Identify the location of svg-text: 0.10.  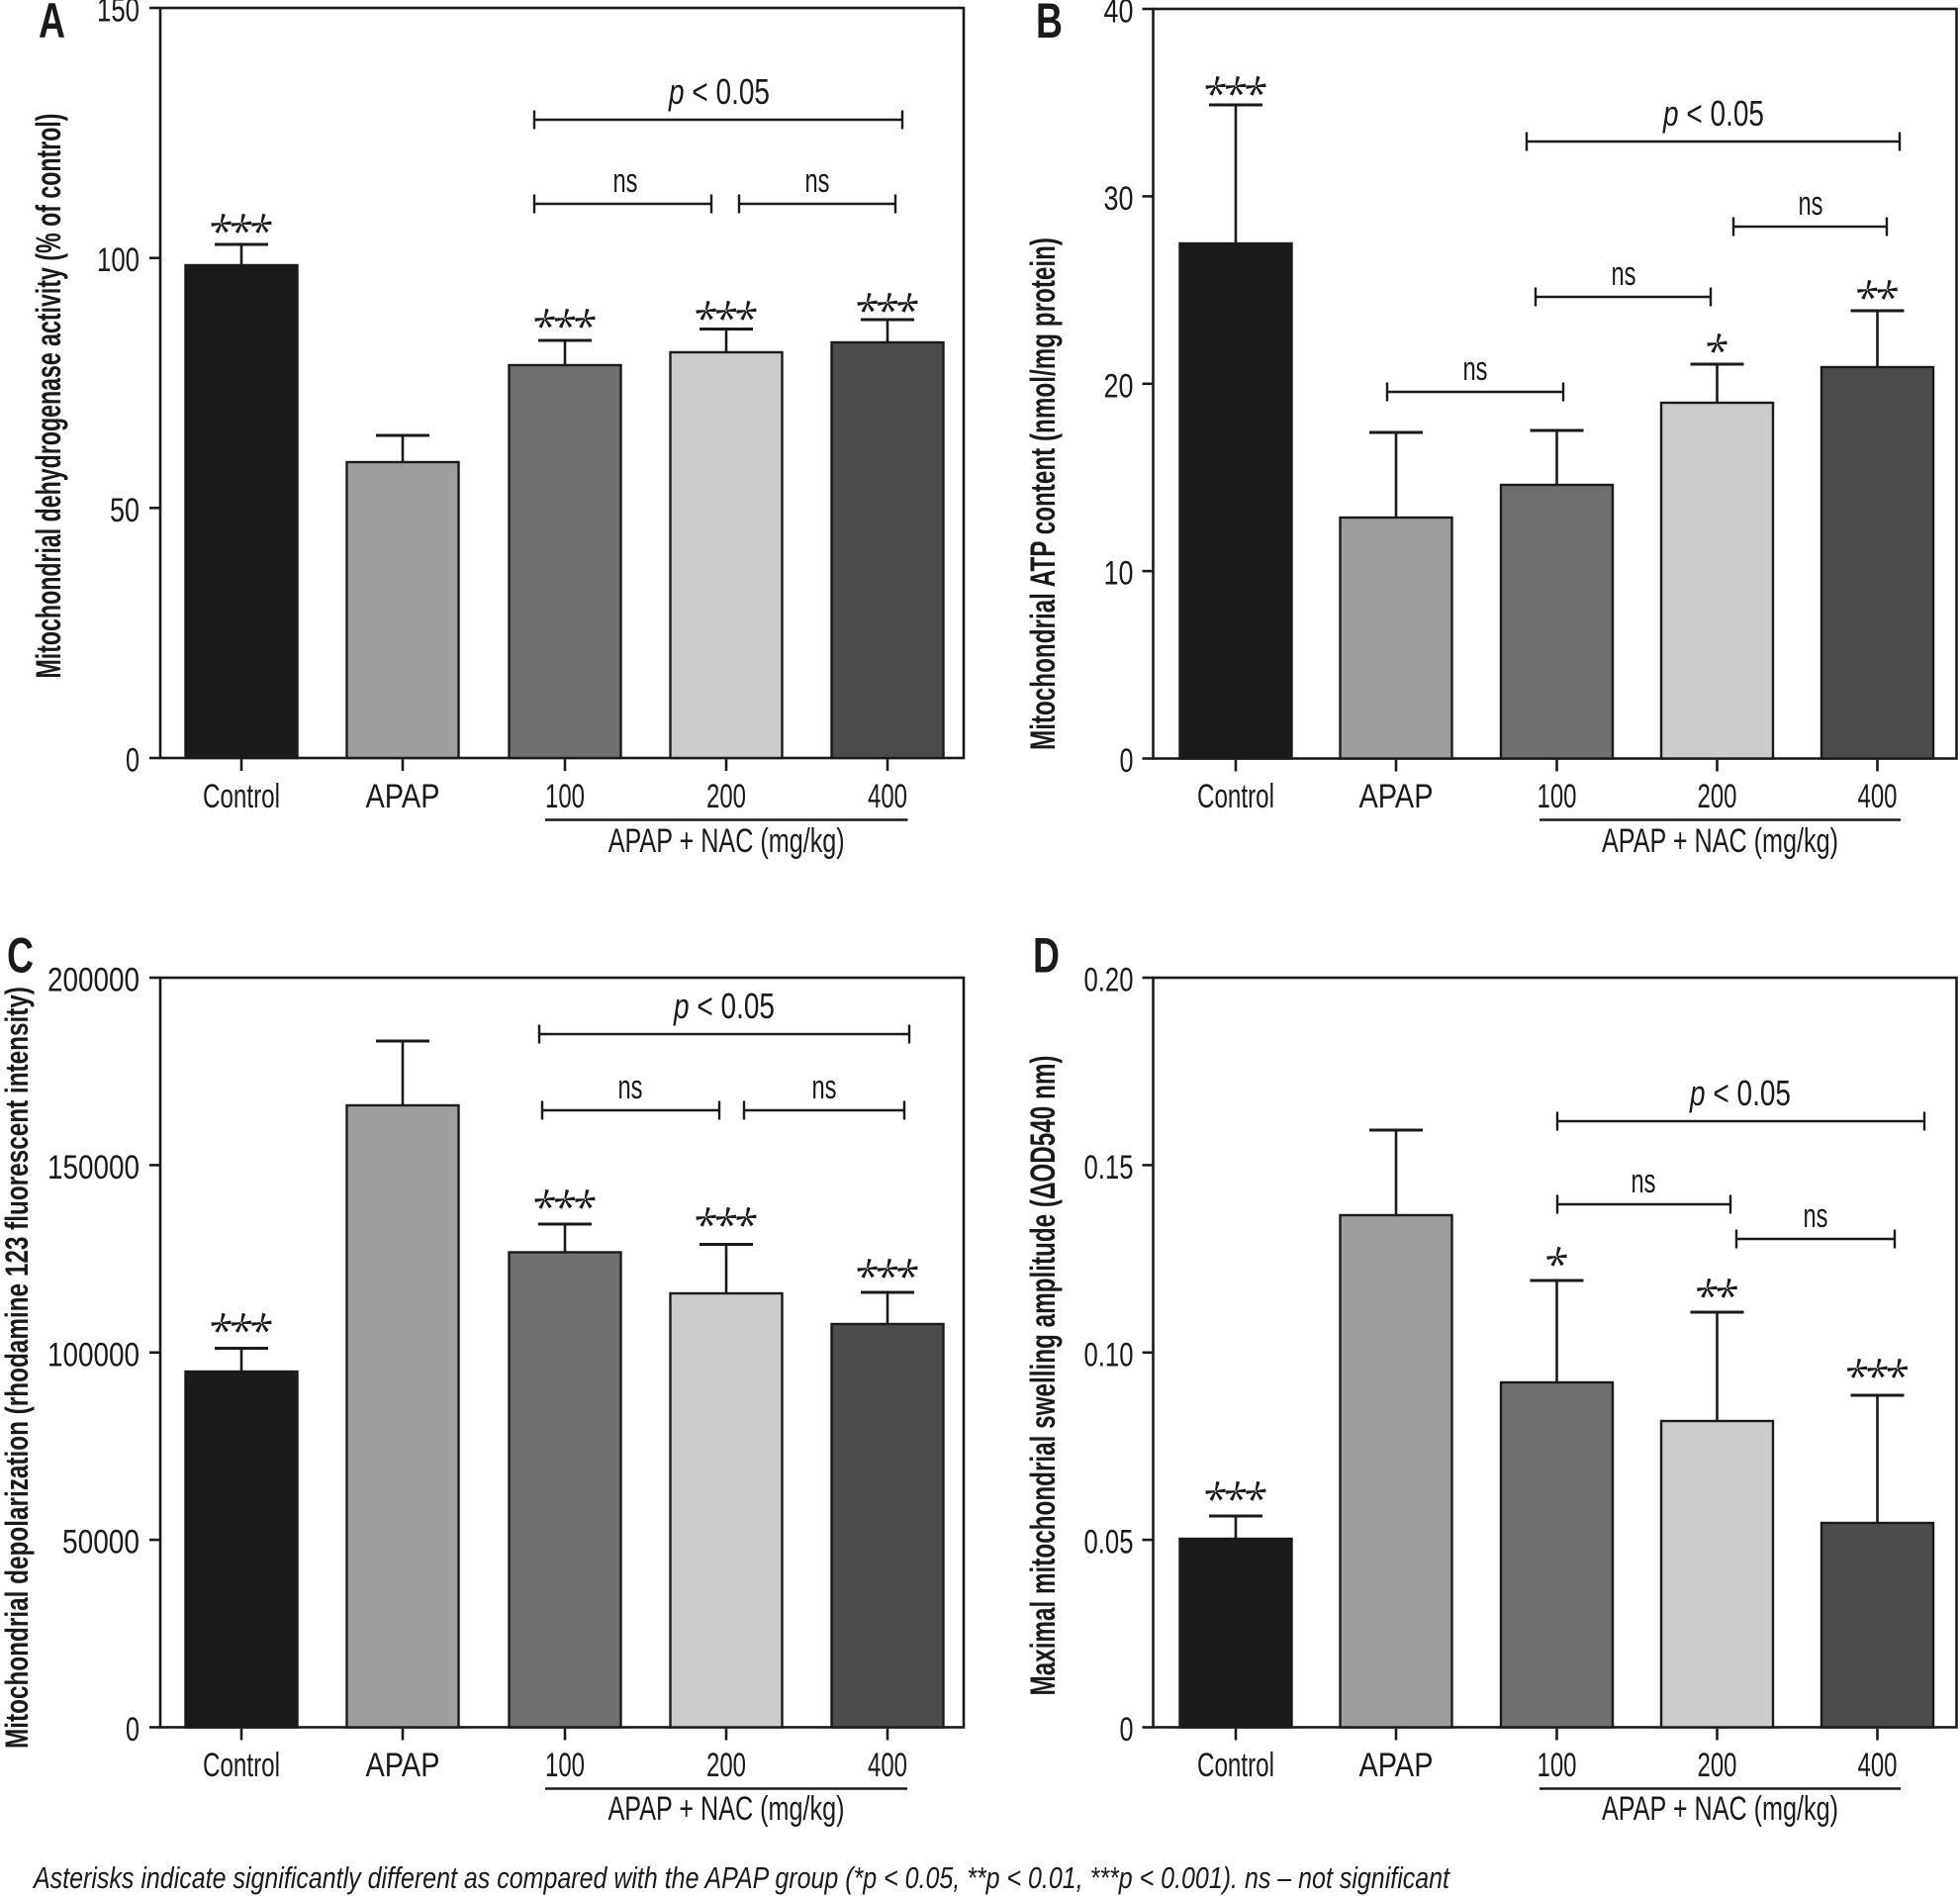
(1109, 1355).